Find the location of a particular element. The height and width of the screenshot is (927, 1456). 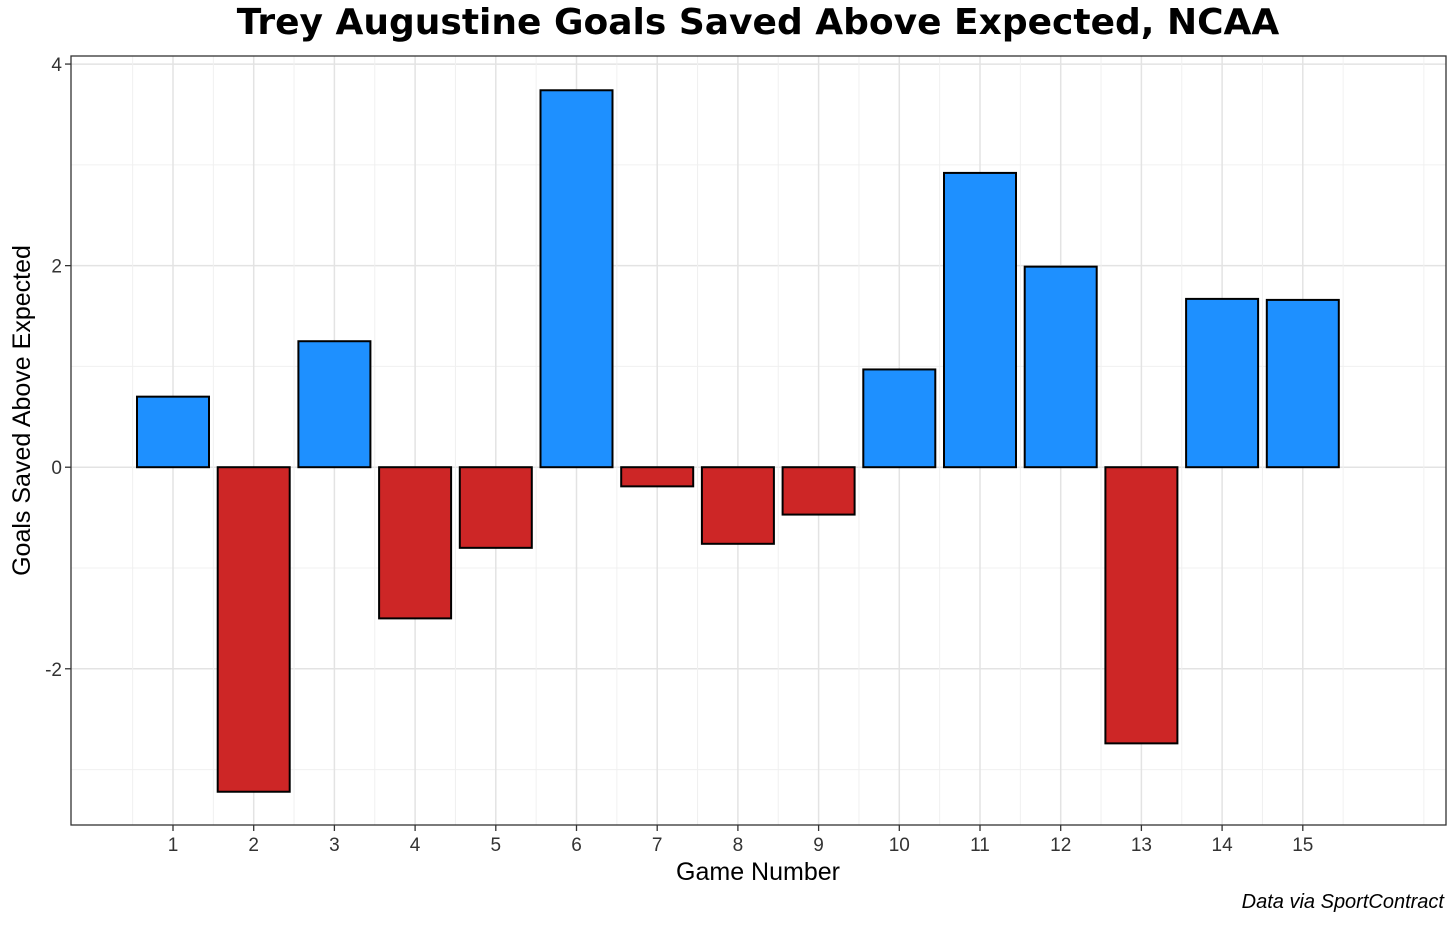

x-tick-label: 10 is located at coordinates (899, 845).